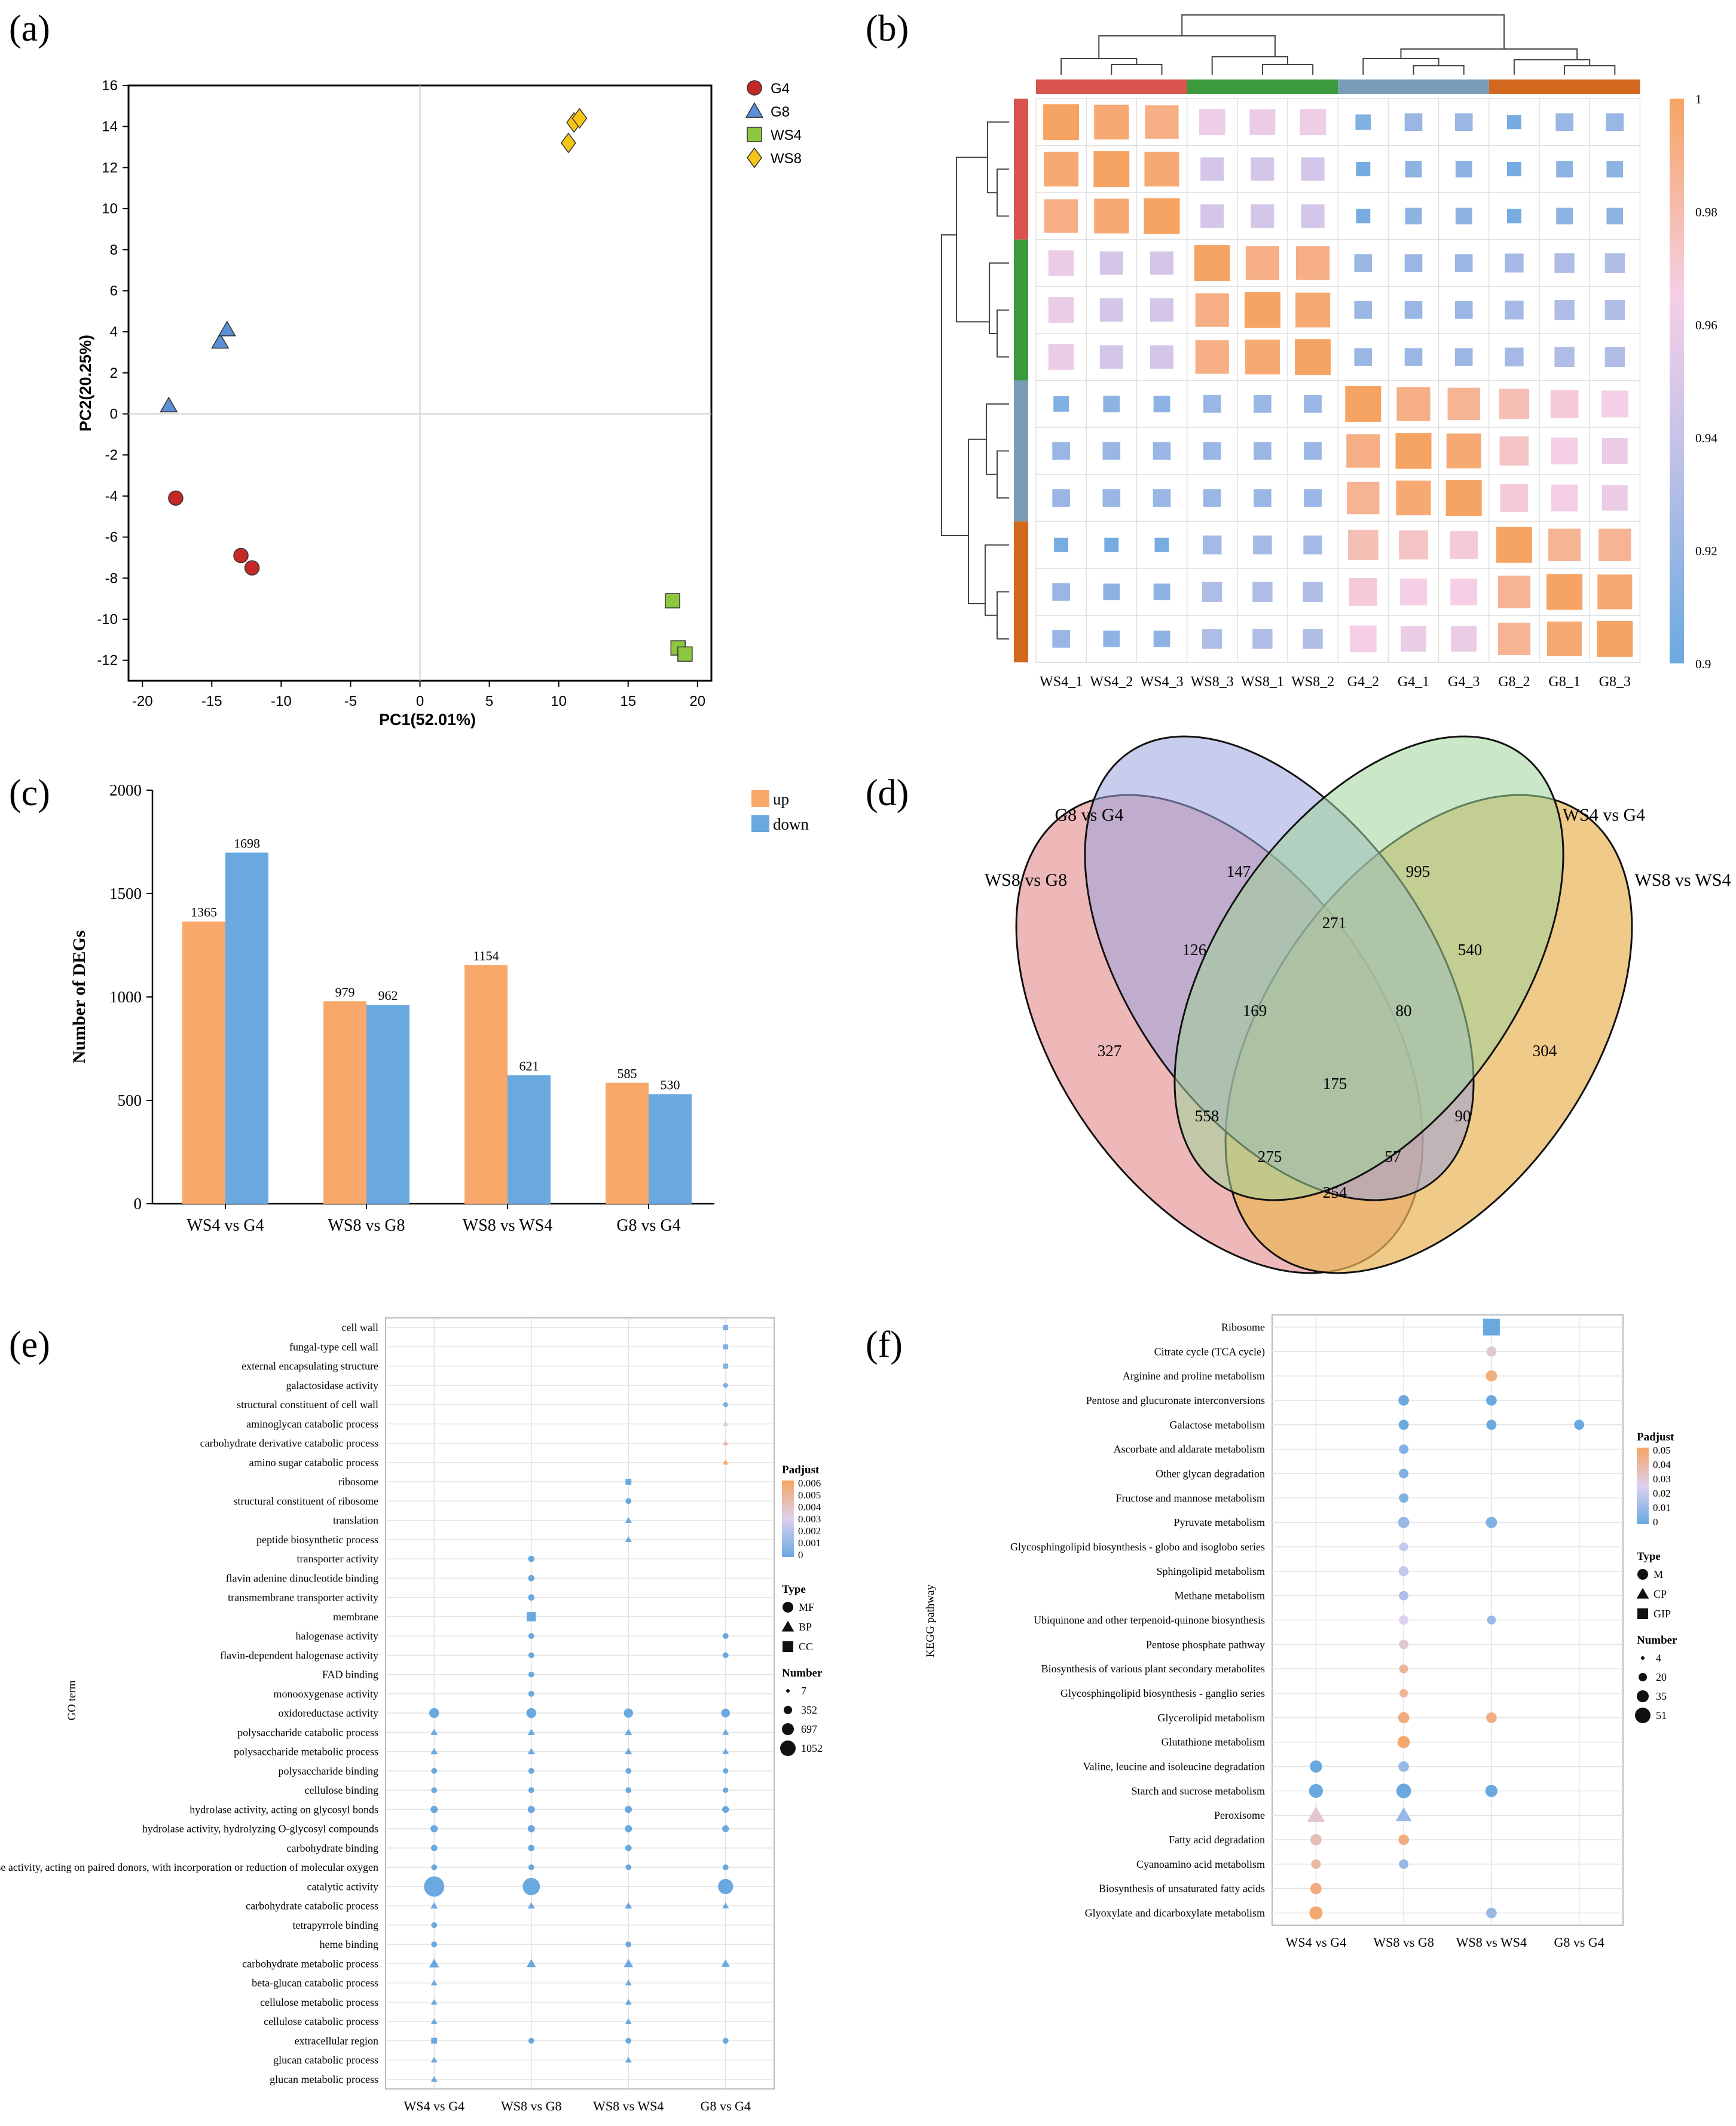 Image resolution: width=1736 pixels, height=2126 pixels. What do you see at coordinates (29, 1344) in the screenshot?
I see `panel-label-e: (e)` at bounding box center [29, 1344].